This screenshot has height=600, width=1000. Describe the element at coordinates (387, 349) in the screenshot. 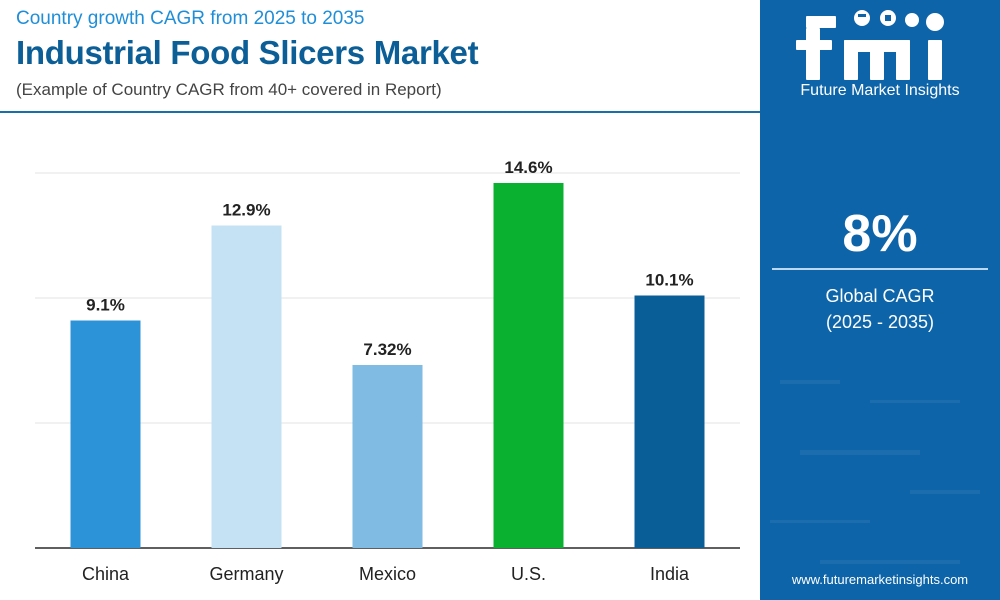

I see `value-label-mexico: 7.32%` at that location.